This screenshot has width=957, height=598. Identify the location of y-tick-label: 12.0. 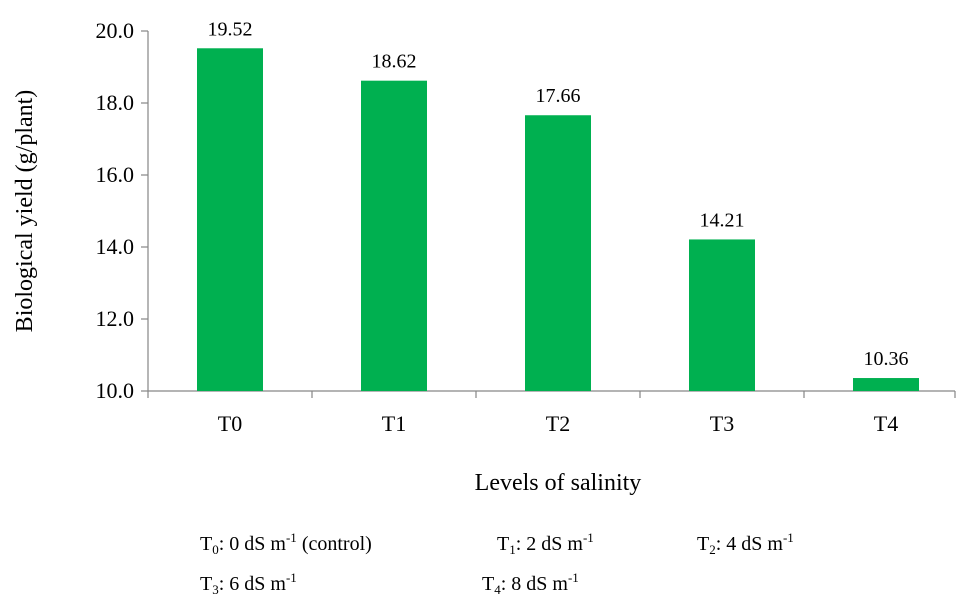
(115, 318).